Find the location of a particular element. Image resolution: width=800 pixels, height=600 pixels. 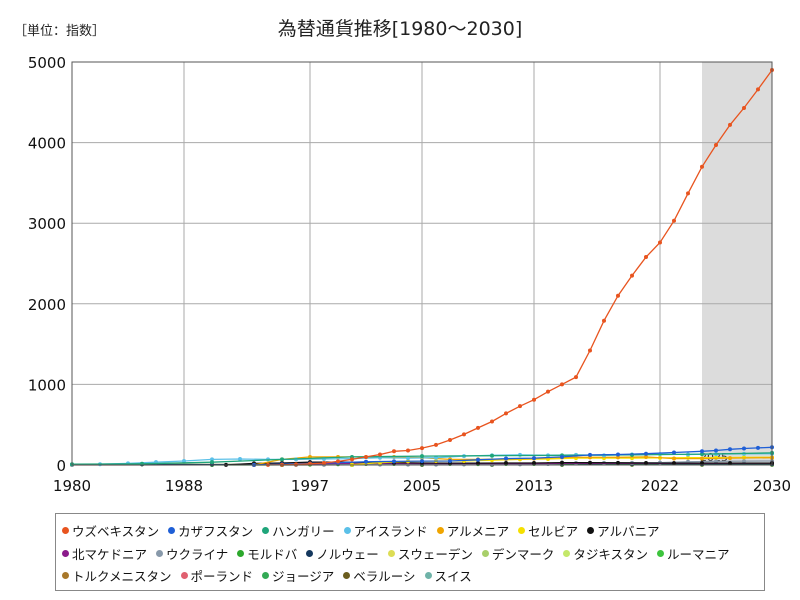

legend-item: ウズベキスタン is located at coordinates (110, 531).